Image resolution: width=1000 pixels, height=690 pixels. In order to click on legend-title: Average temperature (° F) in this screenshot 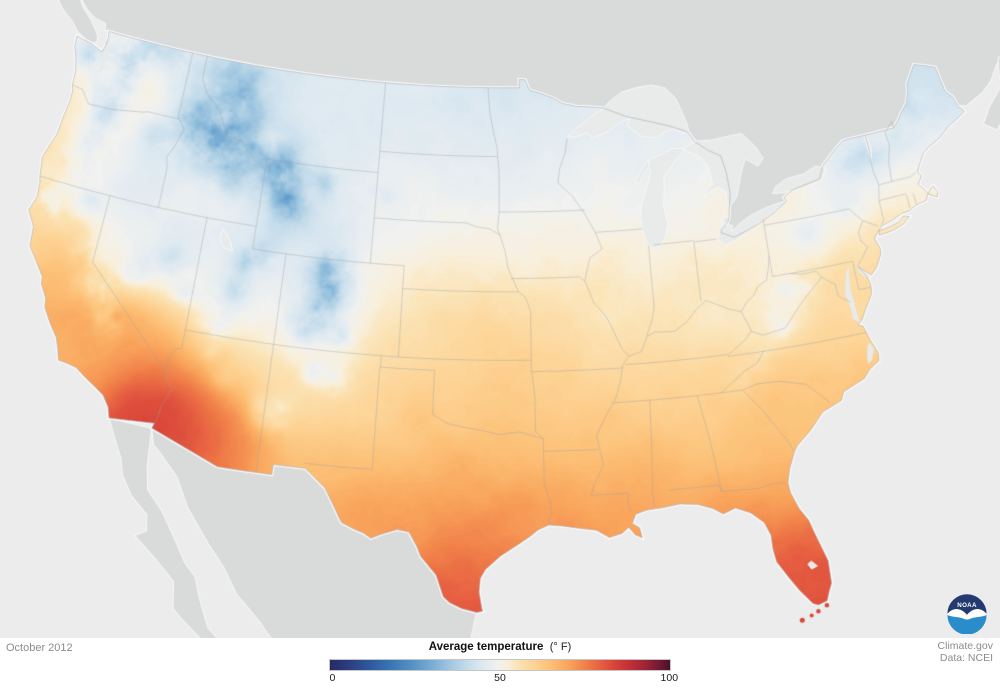, I will do `click(500, 647)`.